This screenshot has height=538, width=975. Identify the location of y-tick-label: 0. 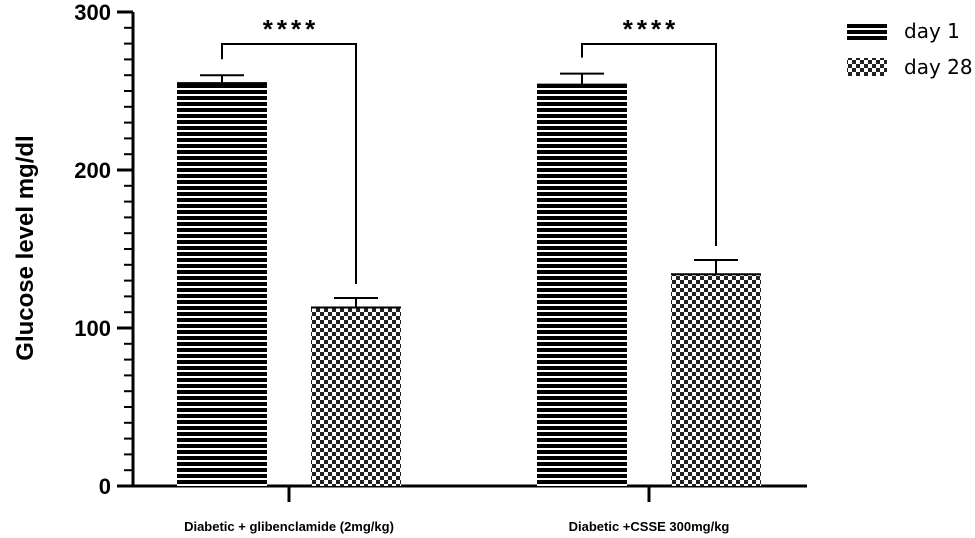
(105, 486).